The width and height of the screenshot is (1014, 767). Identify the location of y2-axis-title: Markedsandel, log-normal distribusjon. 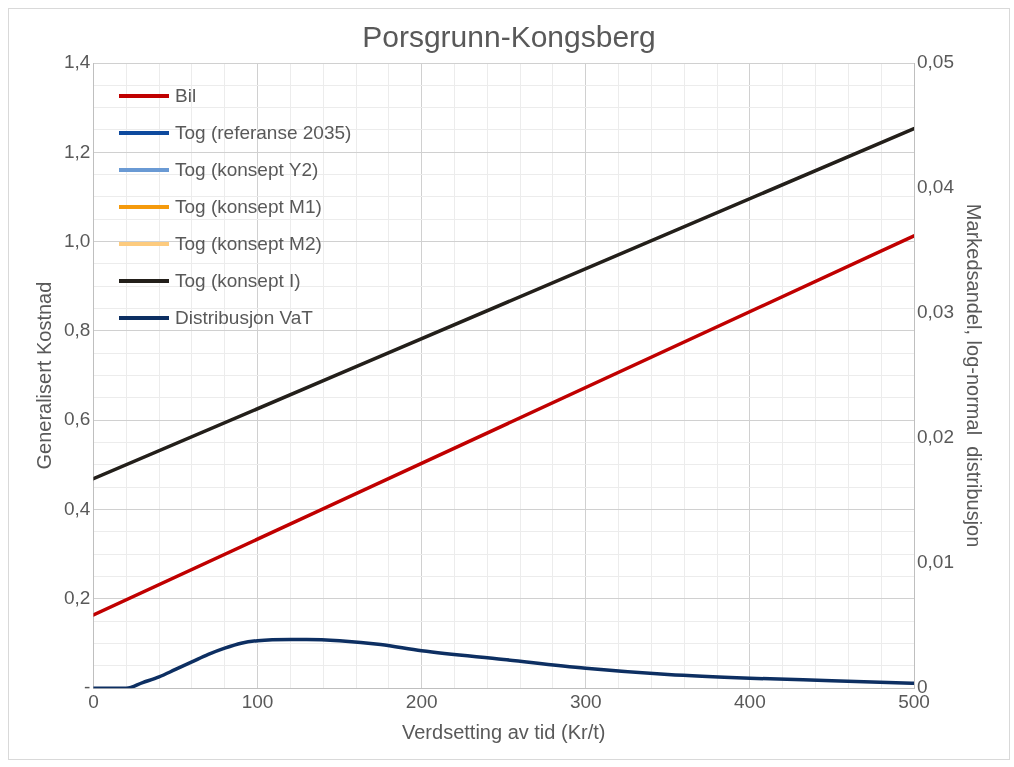
(974, 375).